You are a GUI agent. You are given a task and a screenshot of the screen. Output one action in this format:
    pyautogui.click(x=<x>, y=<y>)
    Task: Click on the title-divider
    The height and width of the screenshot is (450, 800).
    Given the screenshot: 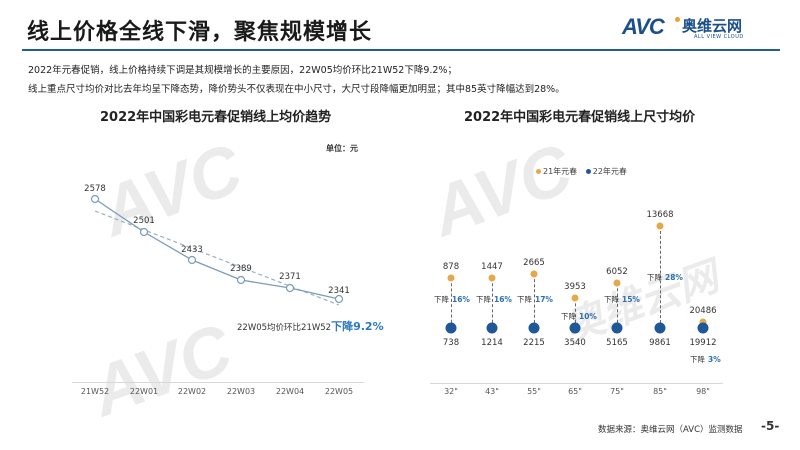 What is the action you would take?
    pyautogui.click(x=401, y=50)
    